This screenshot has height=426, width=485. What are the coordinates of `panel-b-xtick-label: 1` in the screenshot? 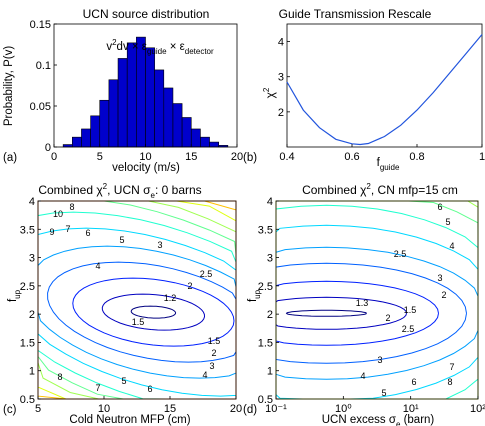 It's located at (482, 157).